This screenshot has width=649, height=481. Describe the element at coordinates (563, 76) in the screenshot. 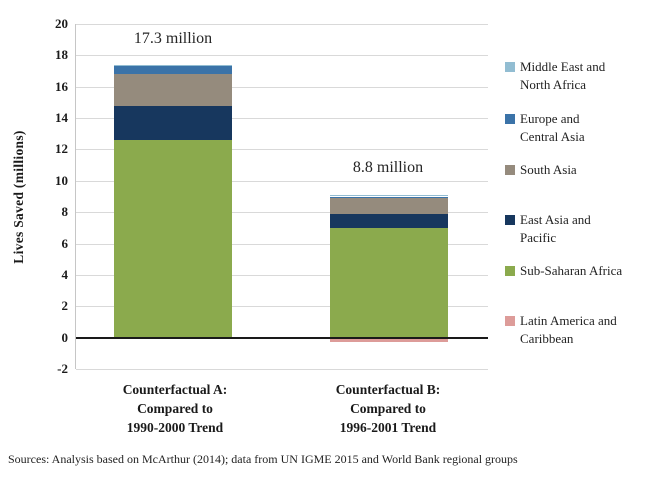

I see `legend-label: Middle East and North Africa` at that location.